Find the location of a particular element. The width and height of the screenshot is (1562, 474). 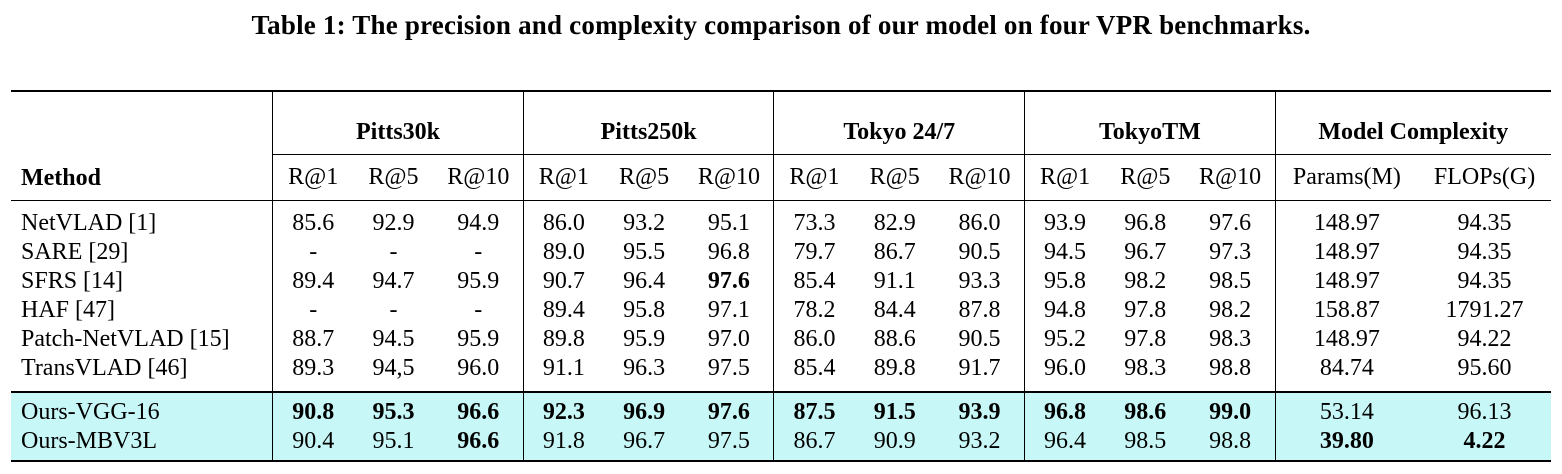

table-cell: 97.1 is located at coordinates (728, 310).